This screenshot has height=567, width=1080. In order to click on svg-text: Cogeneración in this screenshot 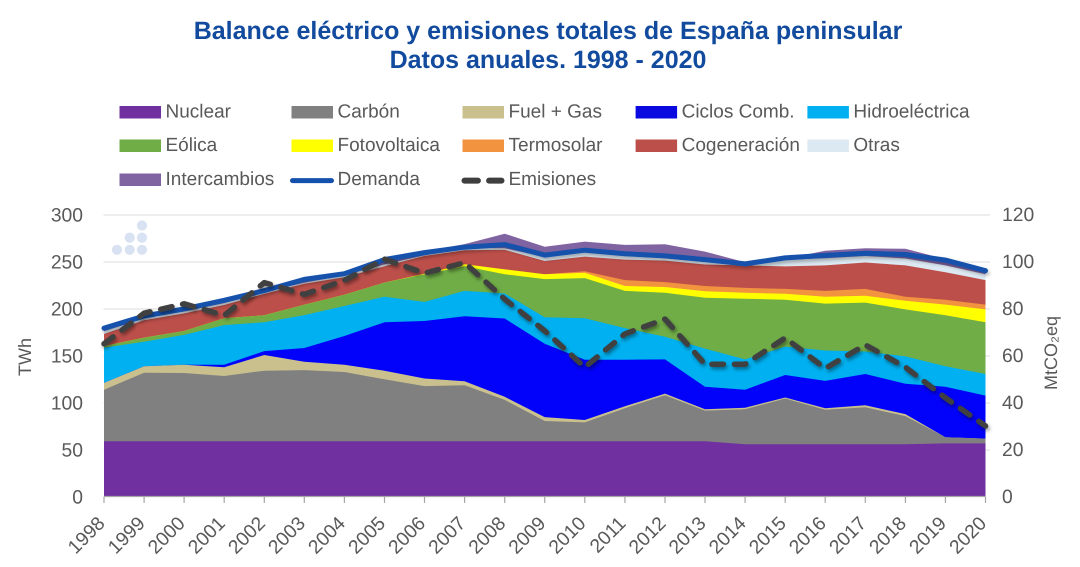, I will do `click(741, 145)`.